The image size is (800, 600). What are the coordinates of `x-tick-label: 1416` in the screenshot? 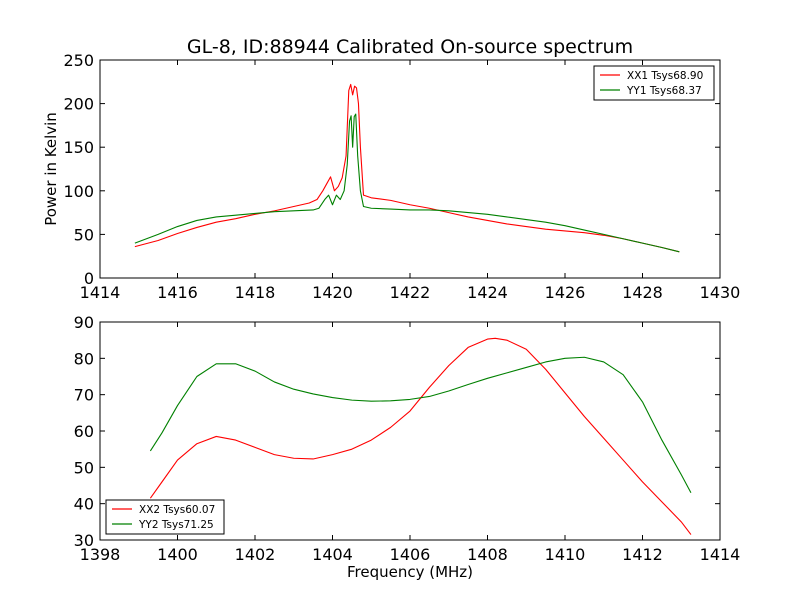 It's located at (177, 292).